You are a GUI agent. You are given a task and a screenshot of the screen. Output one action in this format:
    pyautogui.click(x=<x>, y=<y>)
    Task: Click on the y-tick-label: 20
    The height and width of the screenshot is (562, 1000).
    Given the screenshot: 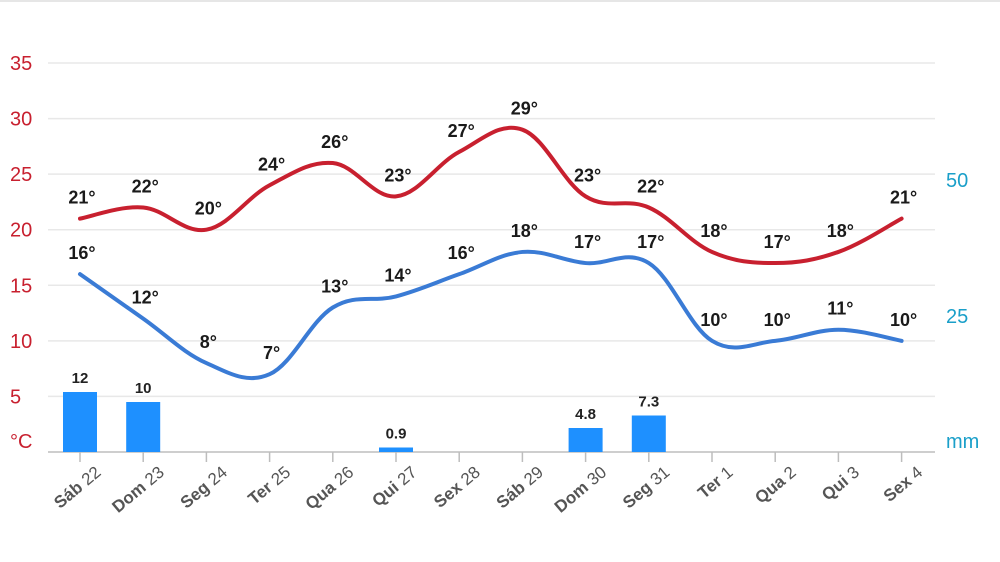 What is the action you would take?
    pyautogui.click(x=21, y=231)
    